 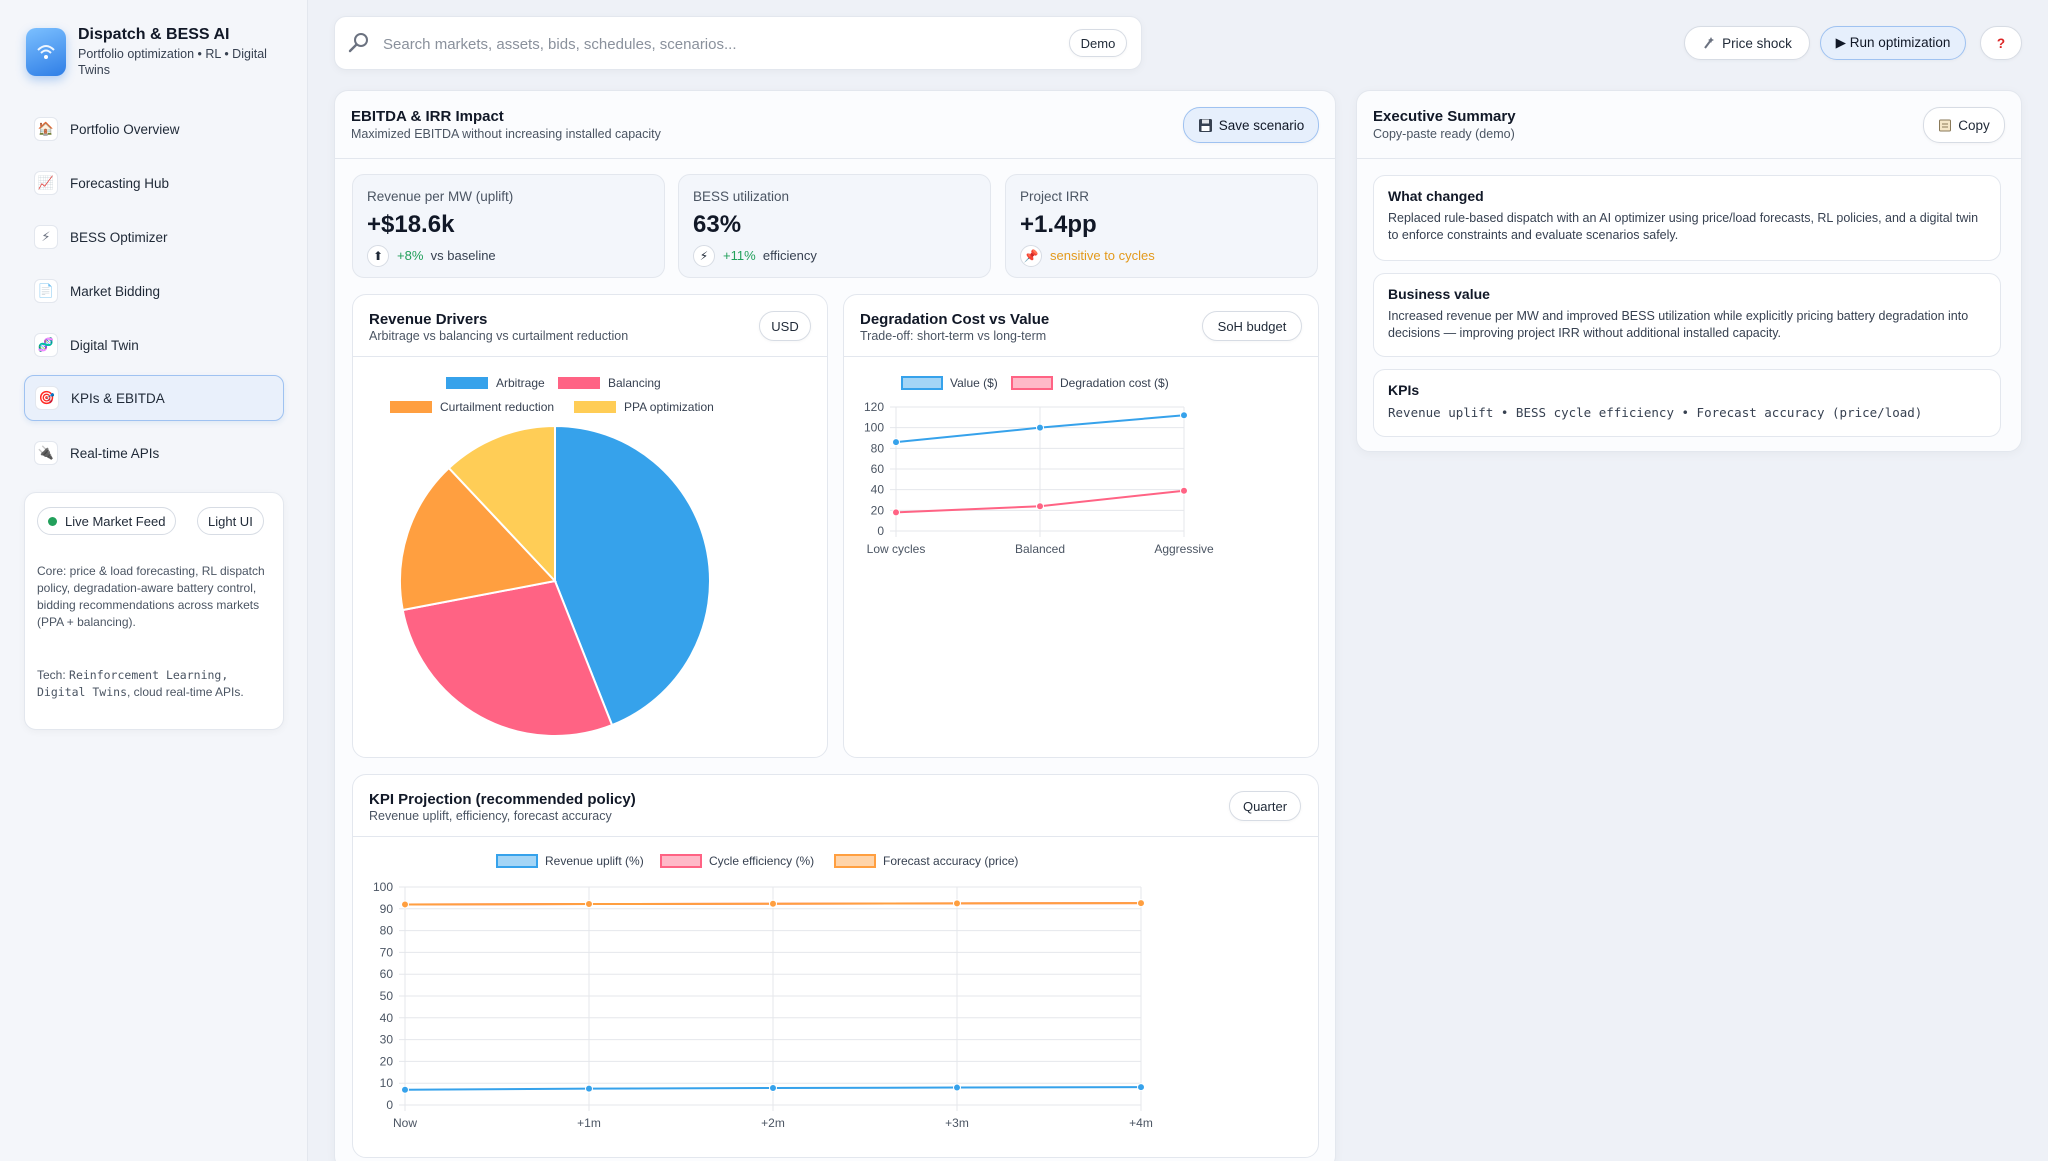 I want to click on tech-suffix: , cloud real-time APIs., so click(x=185, y=692).